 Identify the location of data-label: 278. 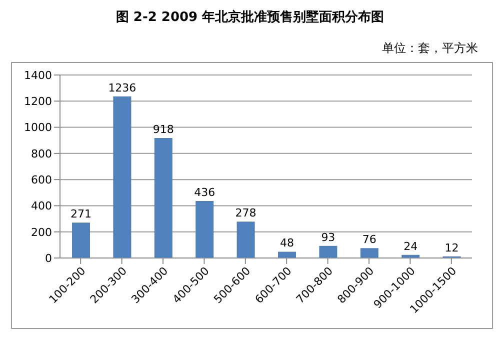
(245, 213).